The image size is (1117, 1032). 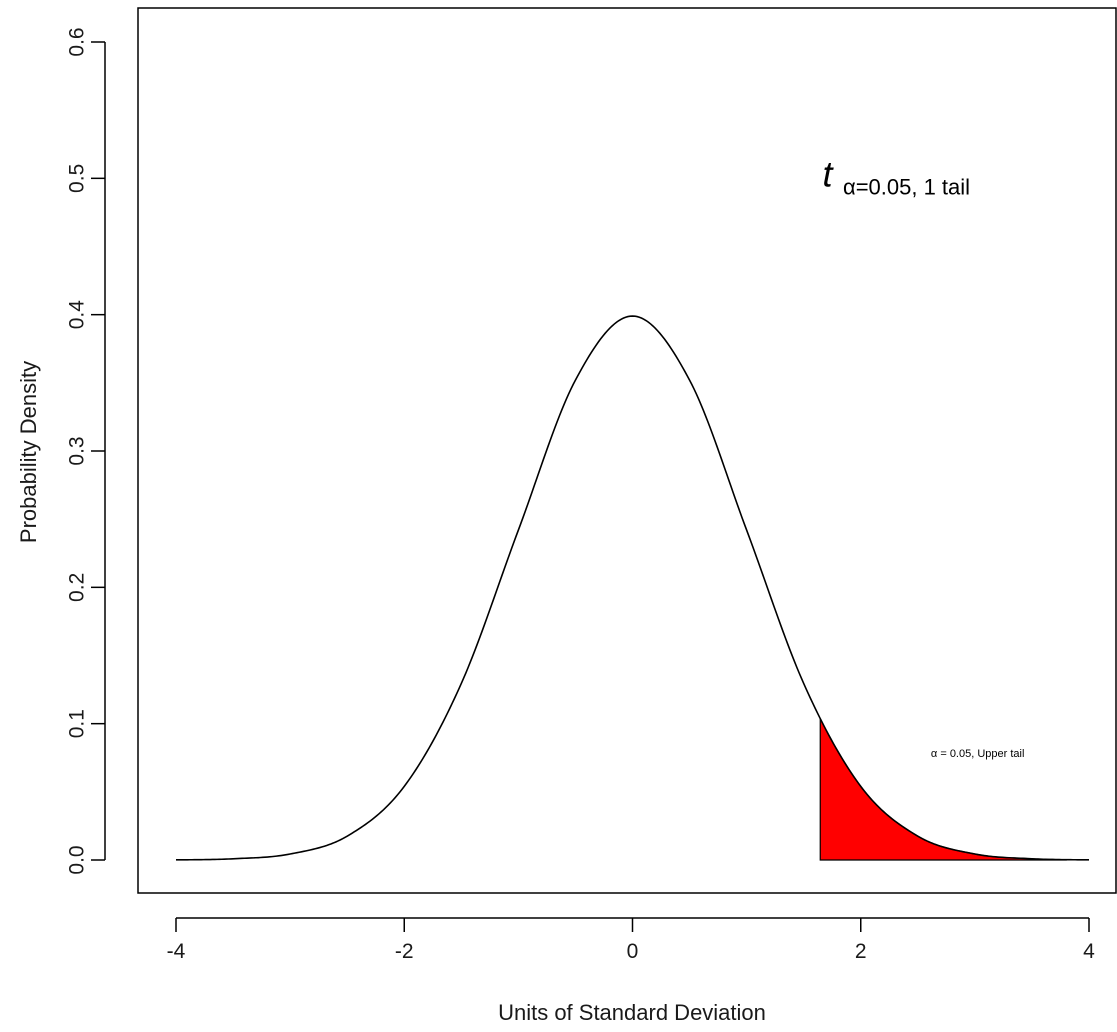 What do you see at coordinates (77, 859) in the screenshot?
I see `y-tick-label: 0.0` at bounding box center [77, 859].